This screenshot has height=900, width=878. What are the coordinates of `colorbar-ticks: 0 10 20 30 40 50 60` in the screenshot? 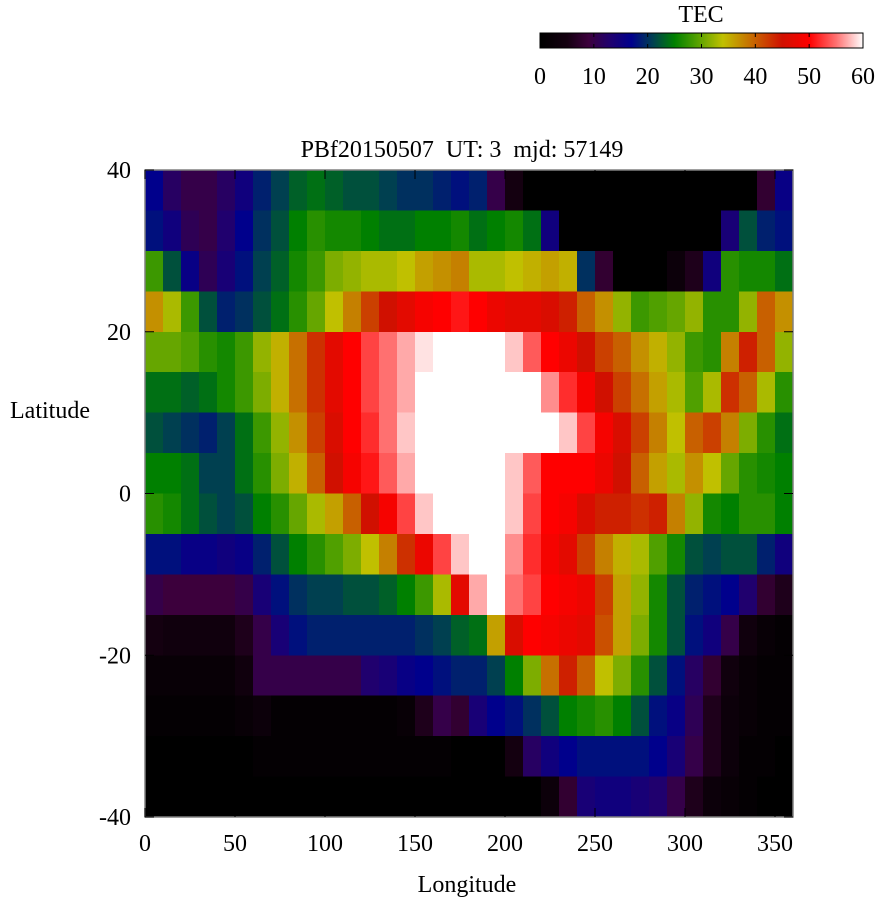 It's located at (704, 61).